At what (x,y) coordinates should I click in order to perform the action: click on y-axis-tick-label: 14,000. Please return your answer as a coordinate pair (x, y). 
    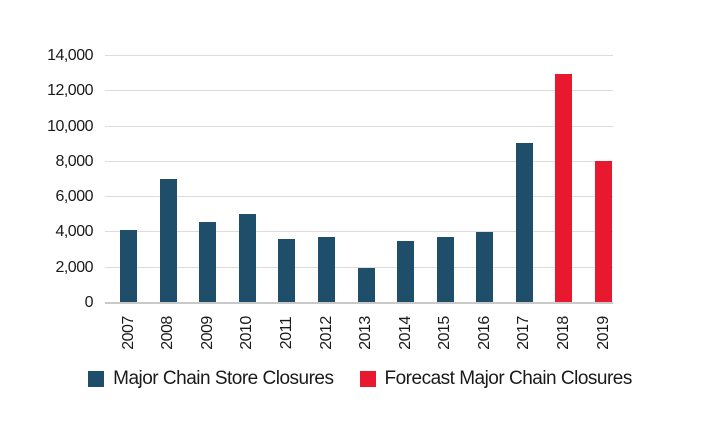
    Looking at the image, I should click on (70, 55).